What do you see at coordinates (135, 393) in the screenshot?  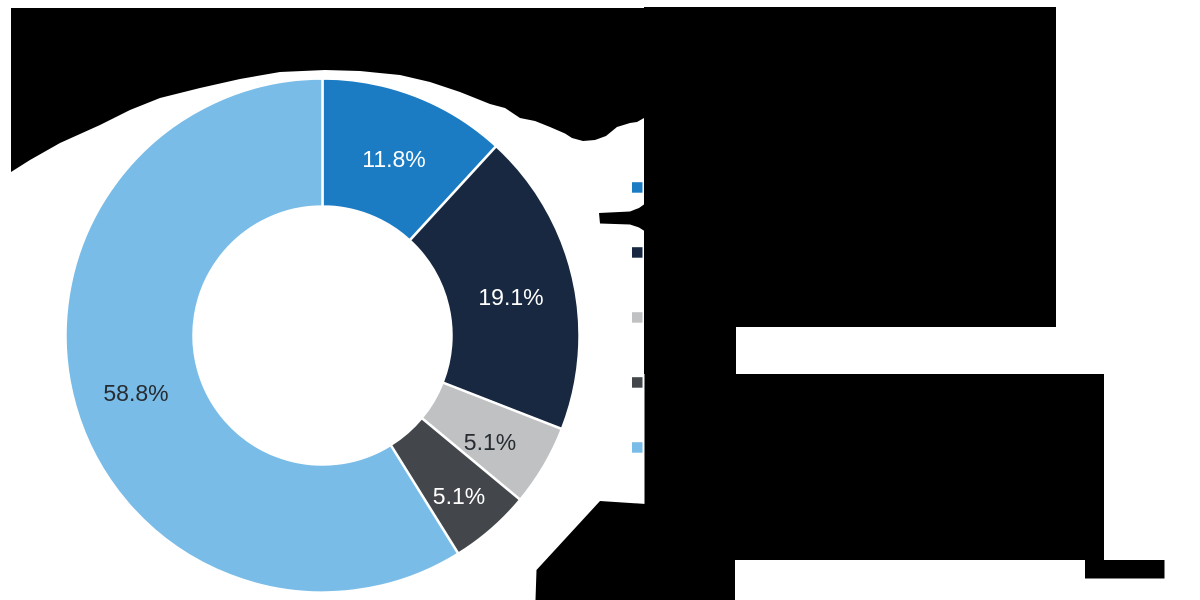 I see `svg-text: 58.8%` at bounding box center [135, 393].